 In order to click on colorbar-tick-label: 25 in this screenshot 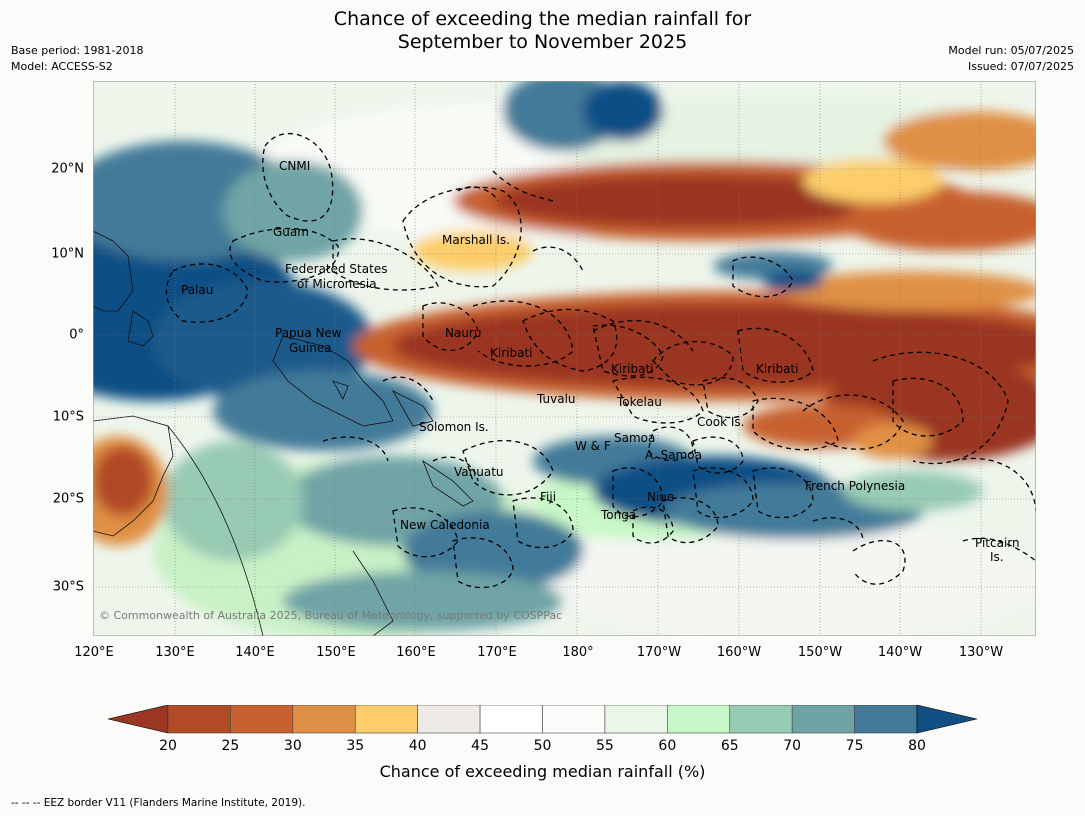, I will do `click(230, 746)`.